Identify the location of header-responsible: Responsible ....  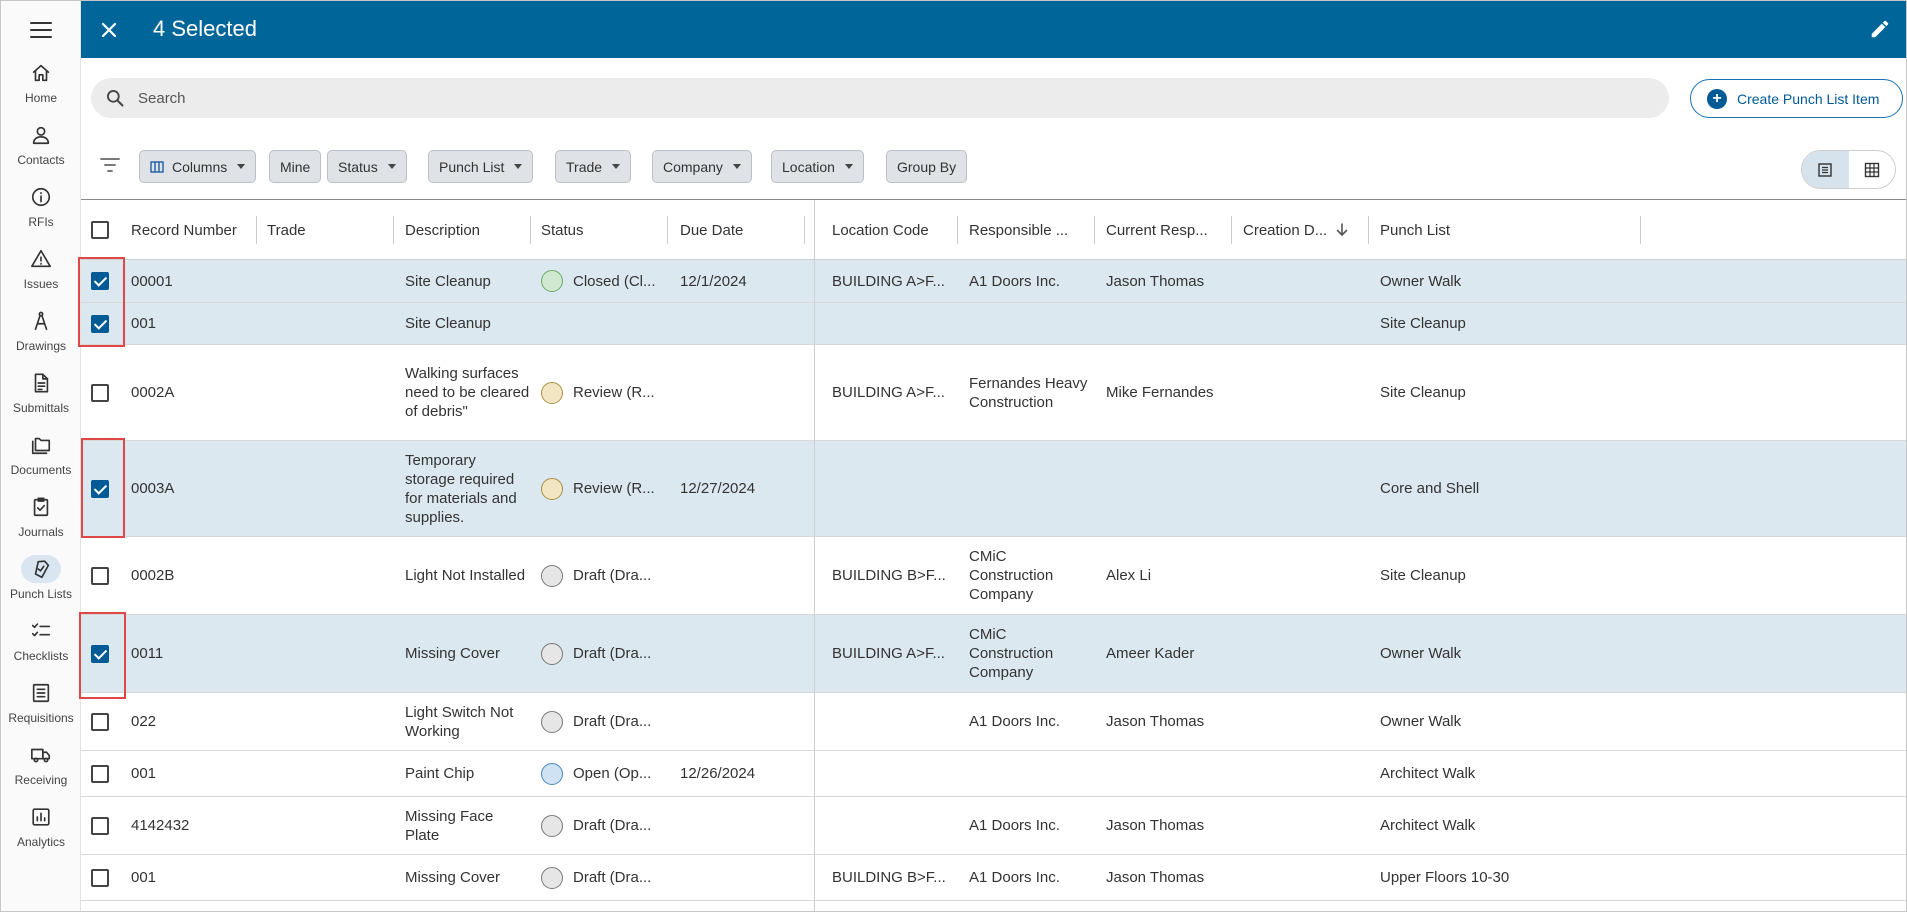
(1019, 230).